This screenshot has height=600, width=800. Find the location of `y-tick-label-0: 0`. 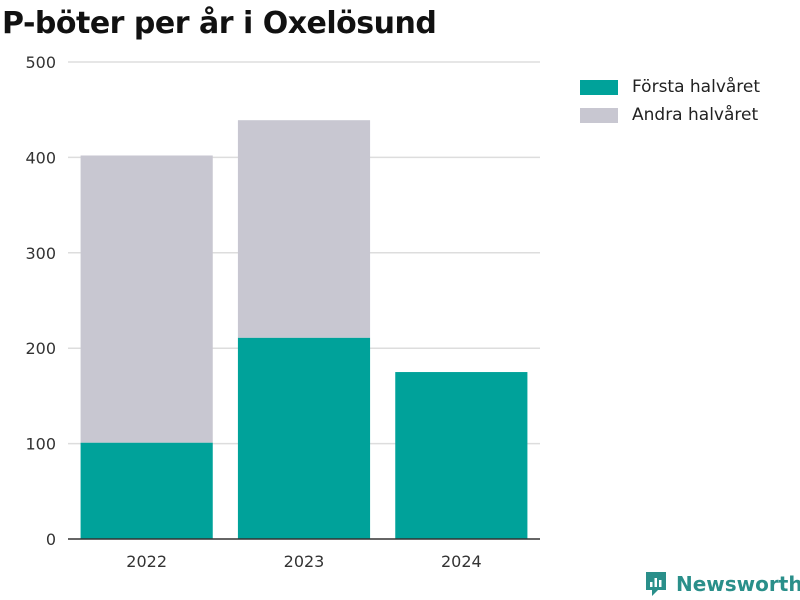

y-tick-label-0: 0 is located at coordinates (51, 539).